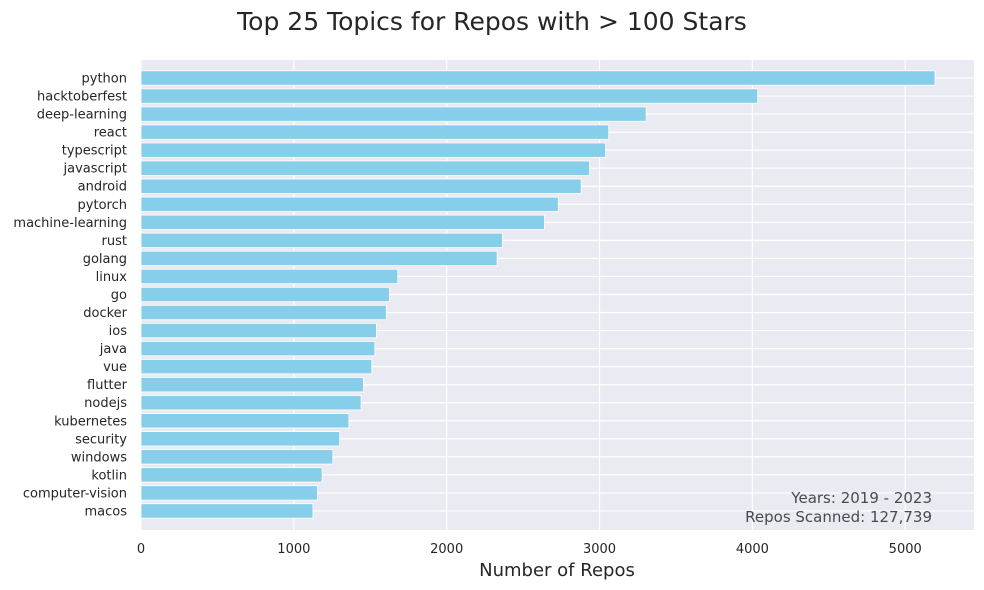  Describe the element at coordinates (245, 421) in the screenshot. I see `bar-kubernetes` at that location.